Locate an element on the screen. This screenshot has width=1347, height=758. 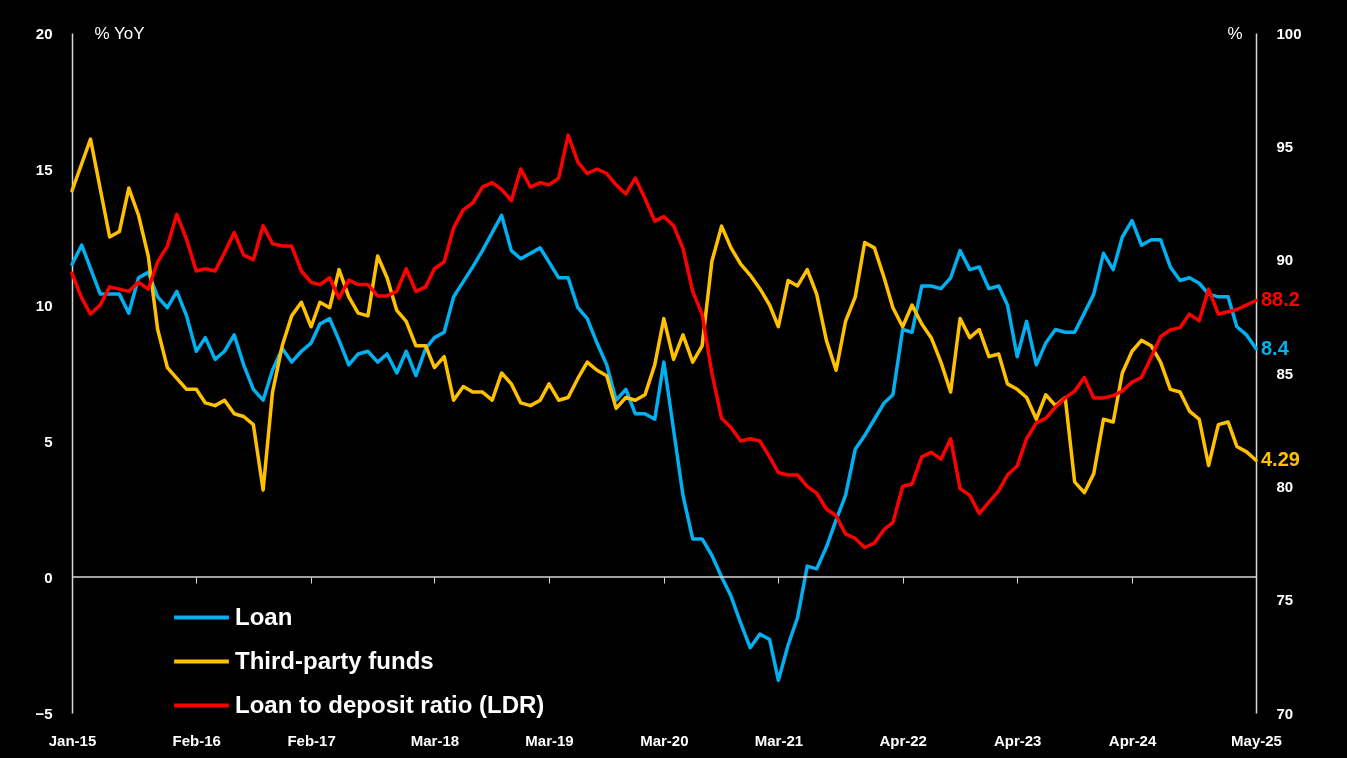
y-tick-label: 20 is located at coordinates (44, 33).